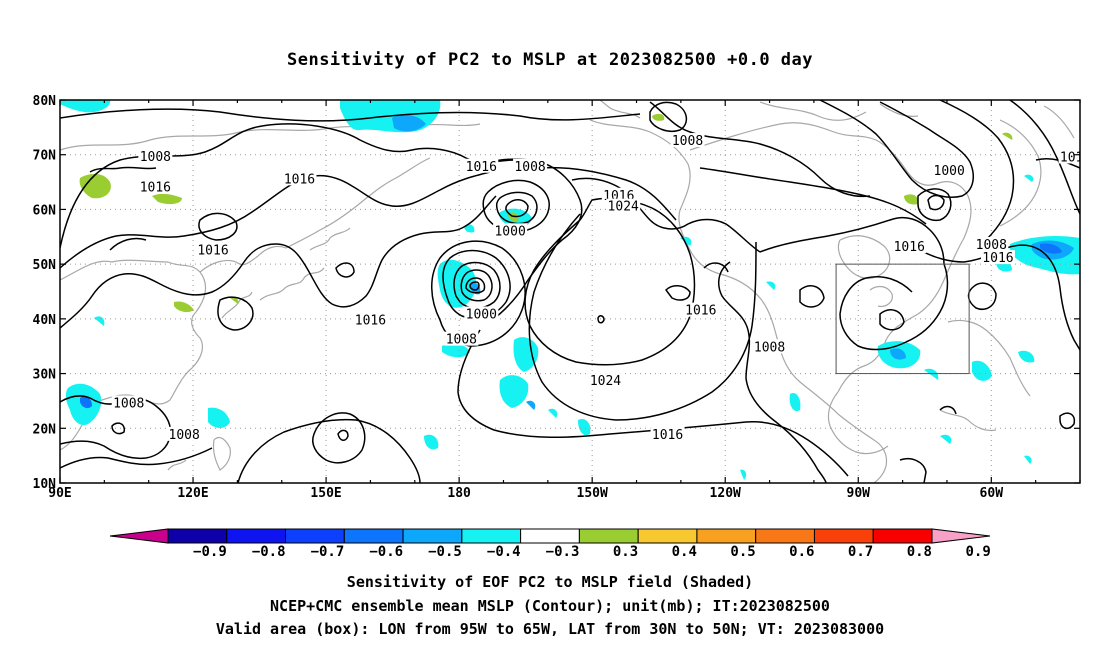 This screenshot has height=650, width=1100. What do you see at coordinates (325, 493) in the screenshot?
I see `lon-tick-label: 150E` at bounding box center [325, 493].